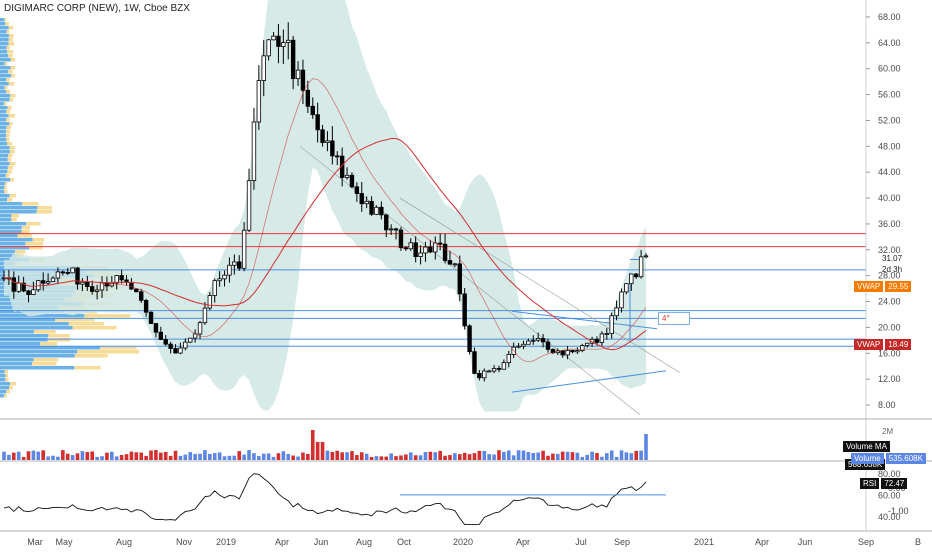 The width and height of the screenshot is (932, 555). I want to click on rsi-badge: RSI 72.47, so click(884, 482).